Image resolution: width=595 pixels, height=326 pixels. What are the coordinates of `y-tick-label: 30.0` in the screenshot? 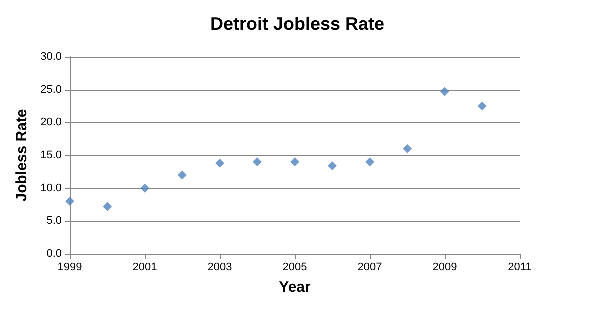 It's located at (51, 57).